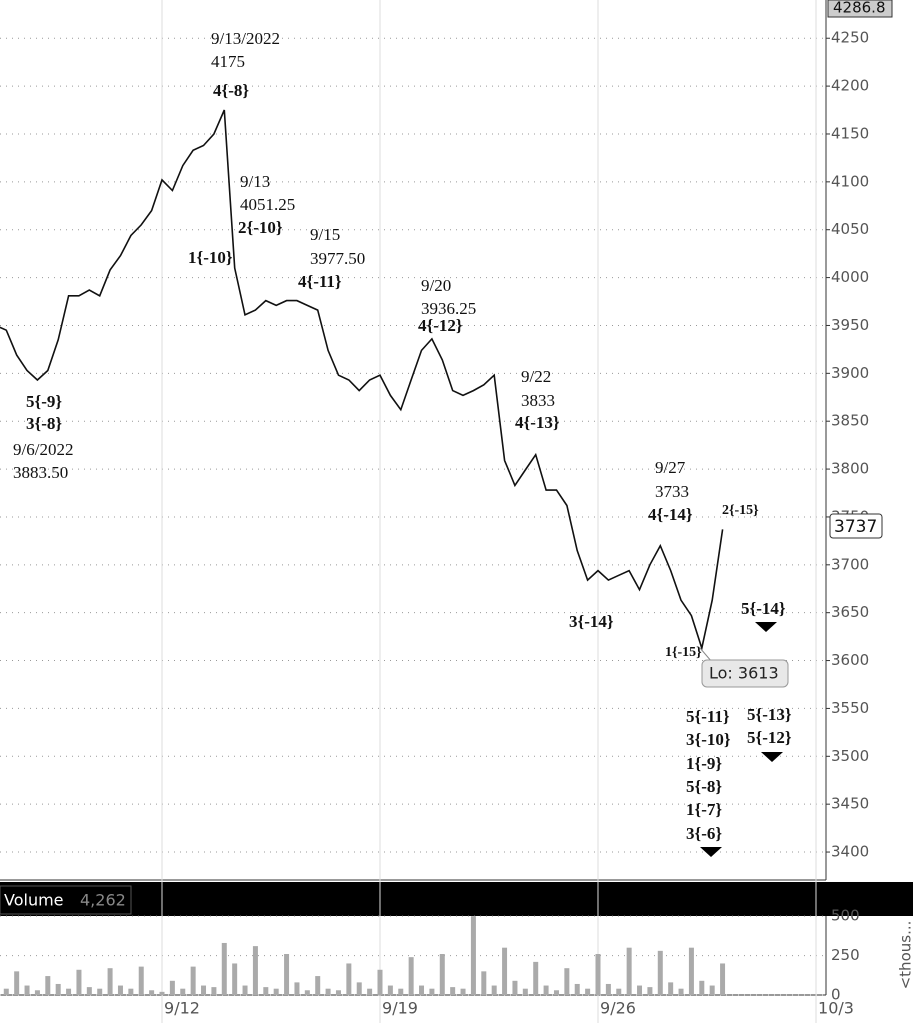 The height and width of the screenshot is (1023, 913). Describe the element at coordinates (850, 373) in the screenshot. I see `y-tick-label: 3900` at that location.